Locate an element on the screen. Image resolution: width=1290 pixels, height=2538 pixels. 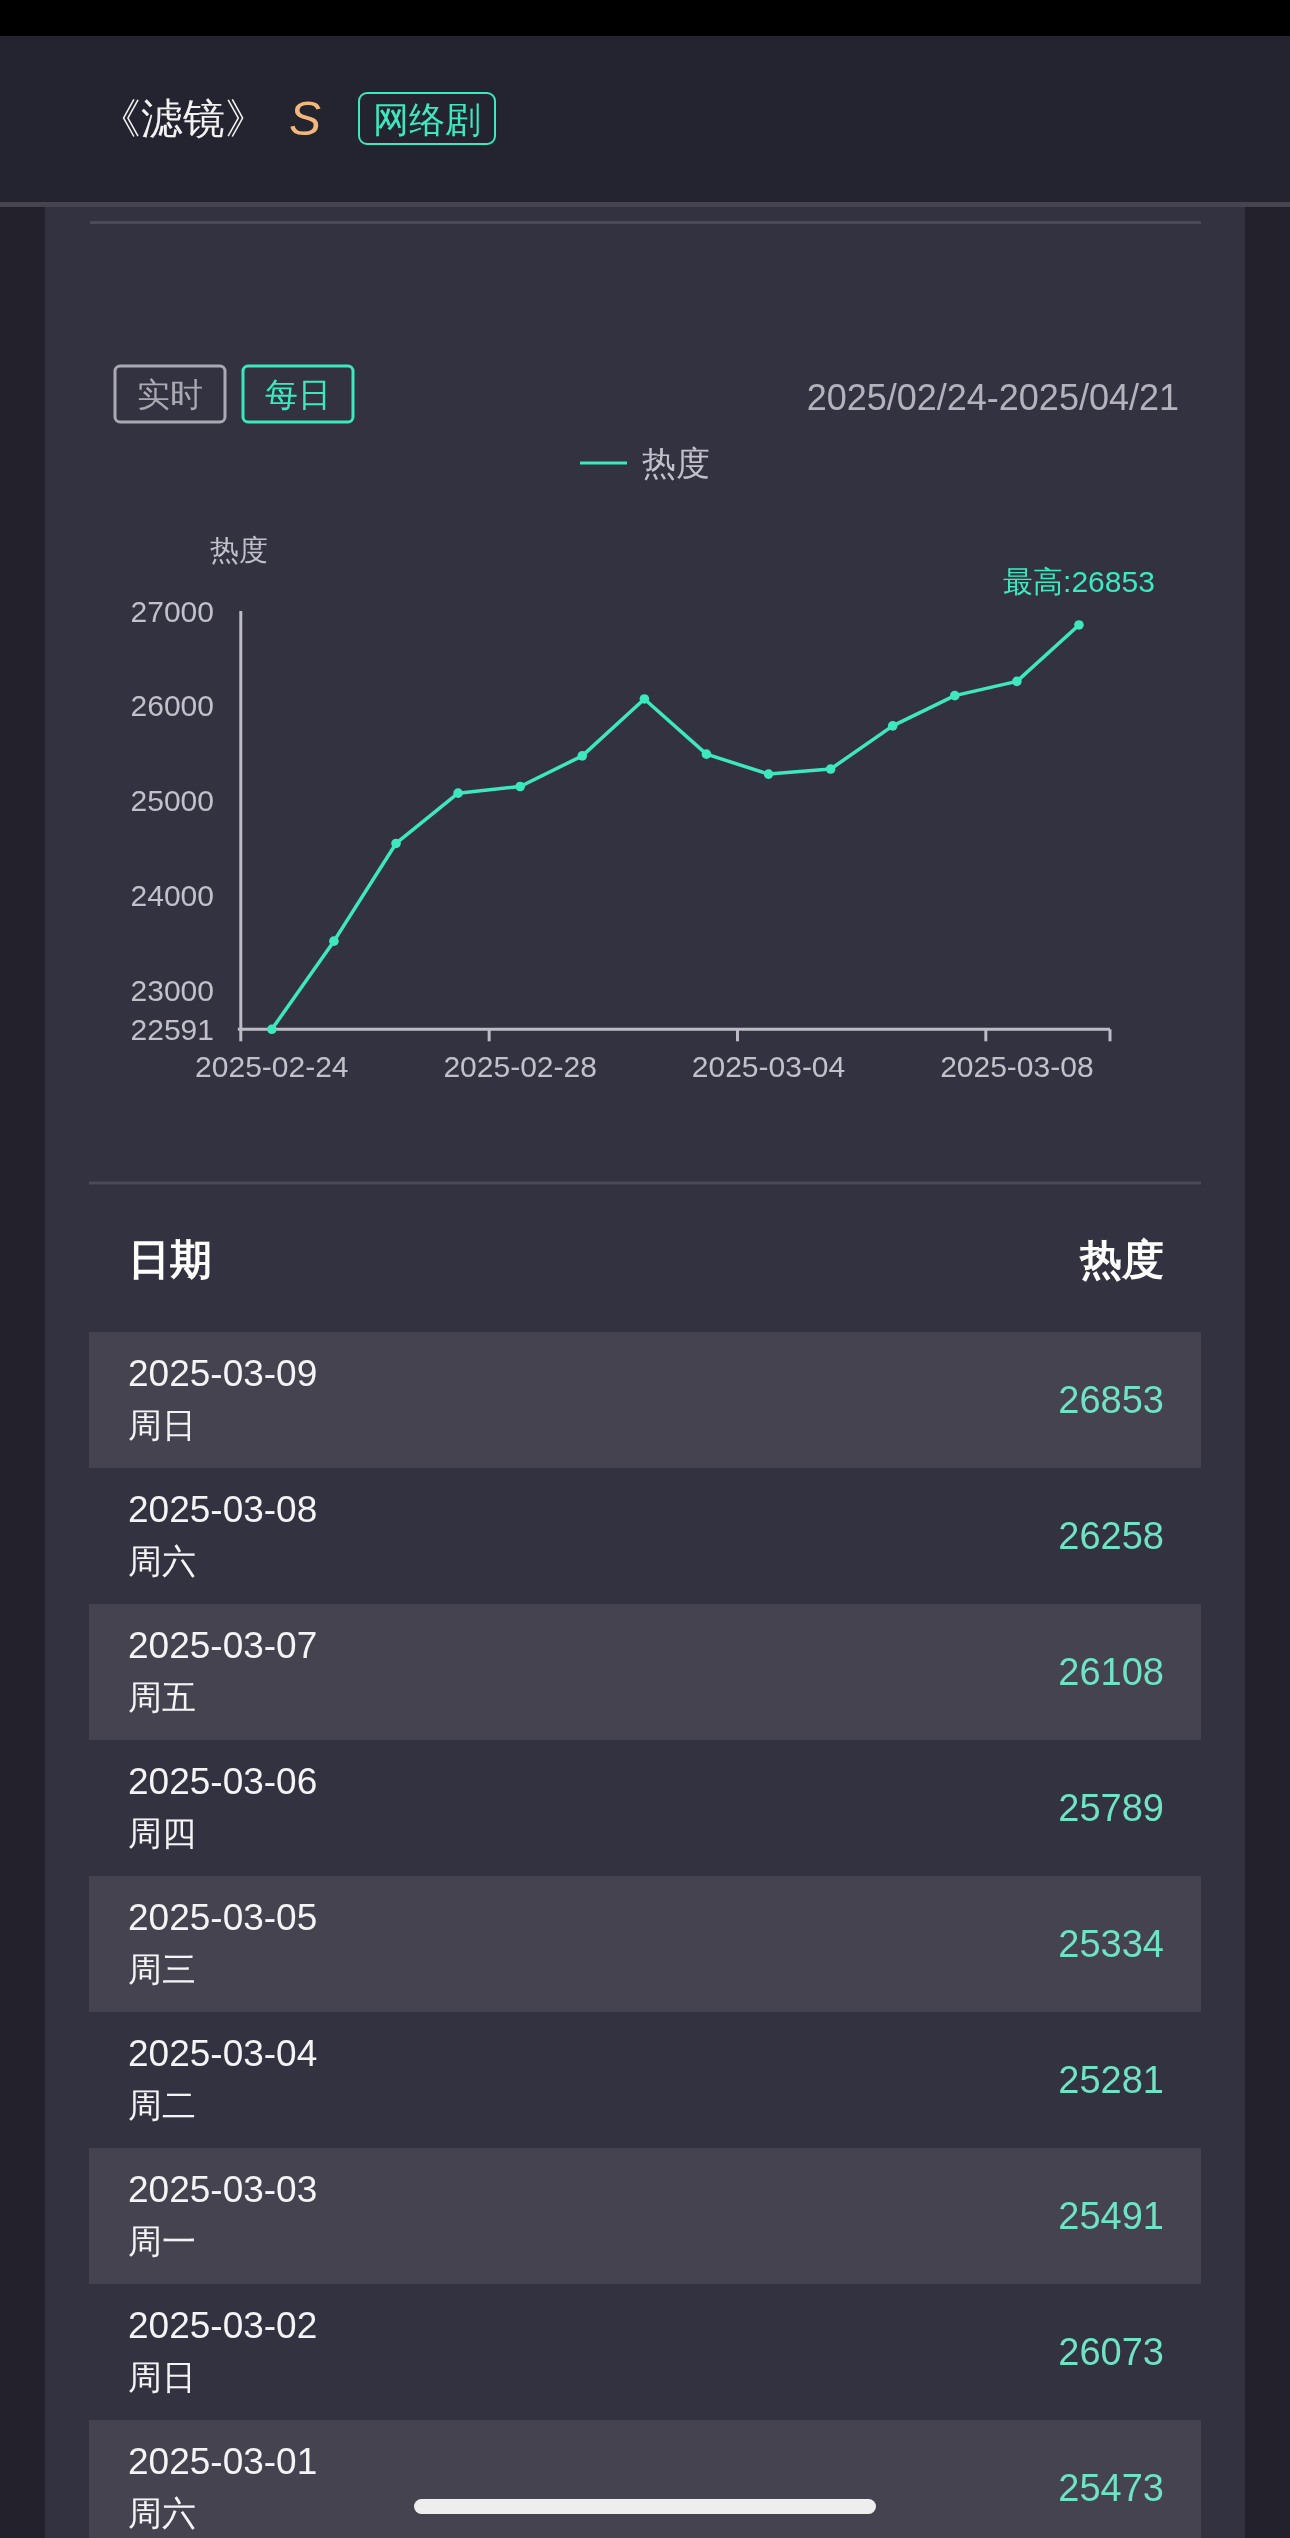
legend: 热度 is located at coordinates (645, 463).